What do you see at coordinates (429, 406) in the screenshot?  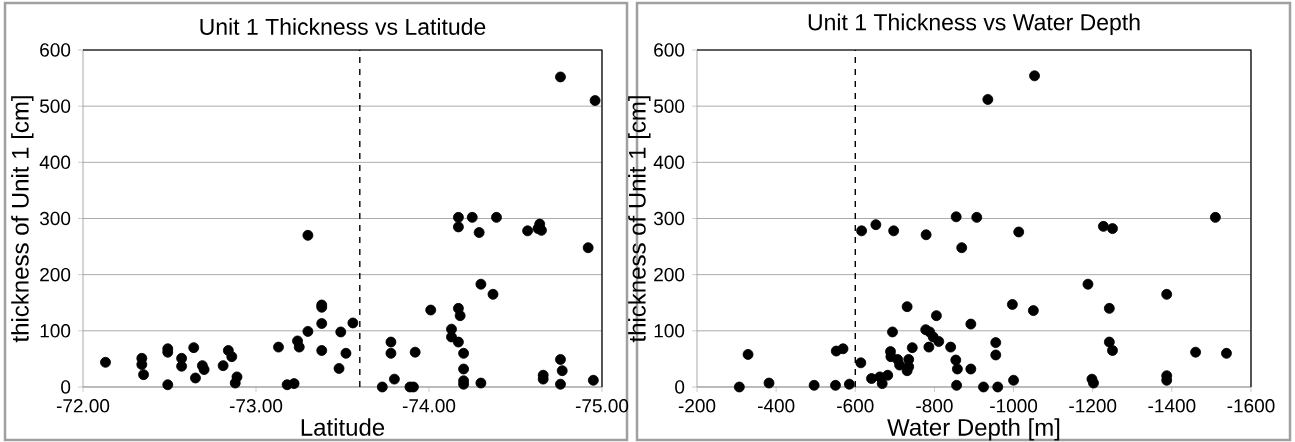 I see `x-tick-label: -74.00` at bounding box center [429, 406].